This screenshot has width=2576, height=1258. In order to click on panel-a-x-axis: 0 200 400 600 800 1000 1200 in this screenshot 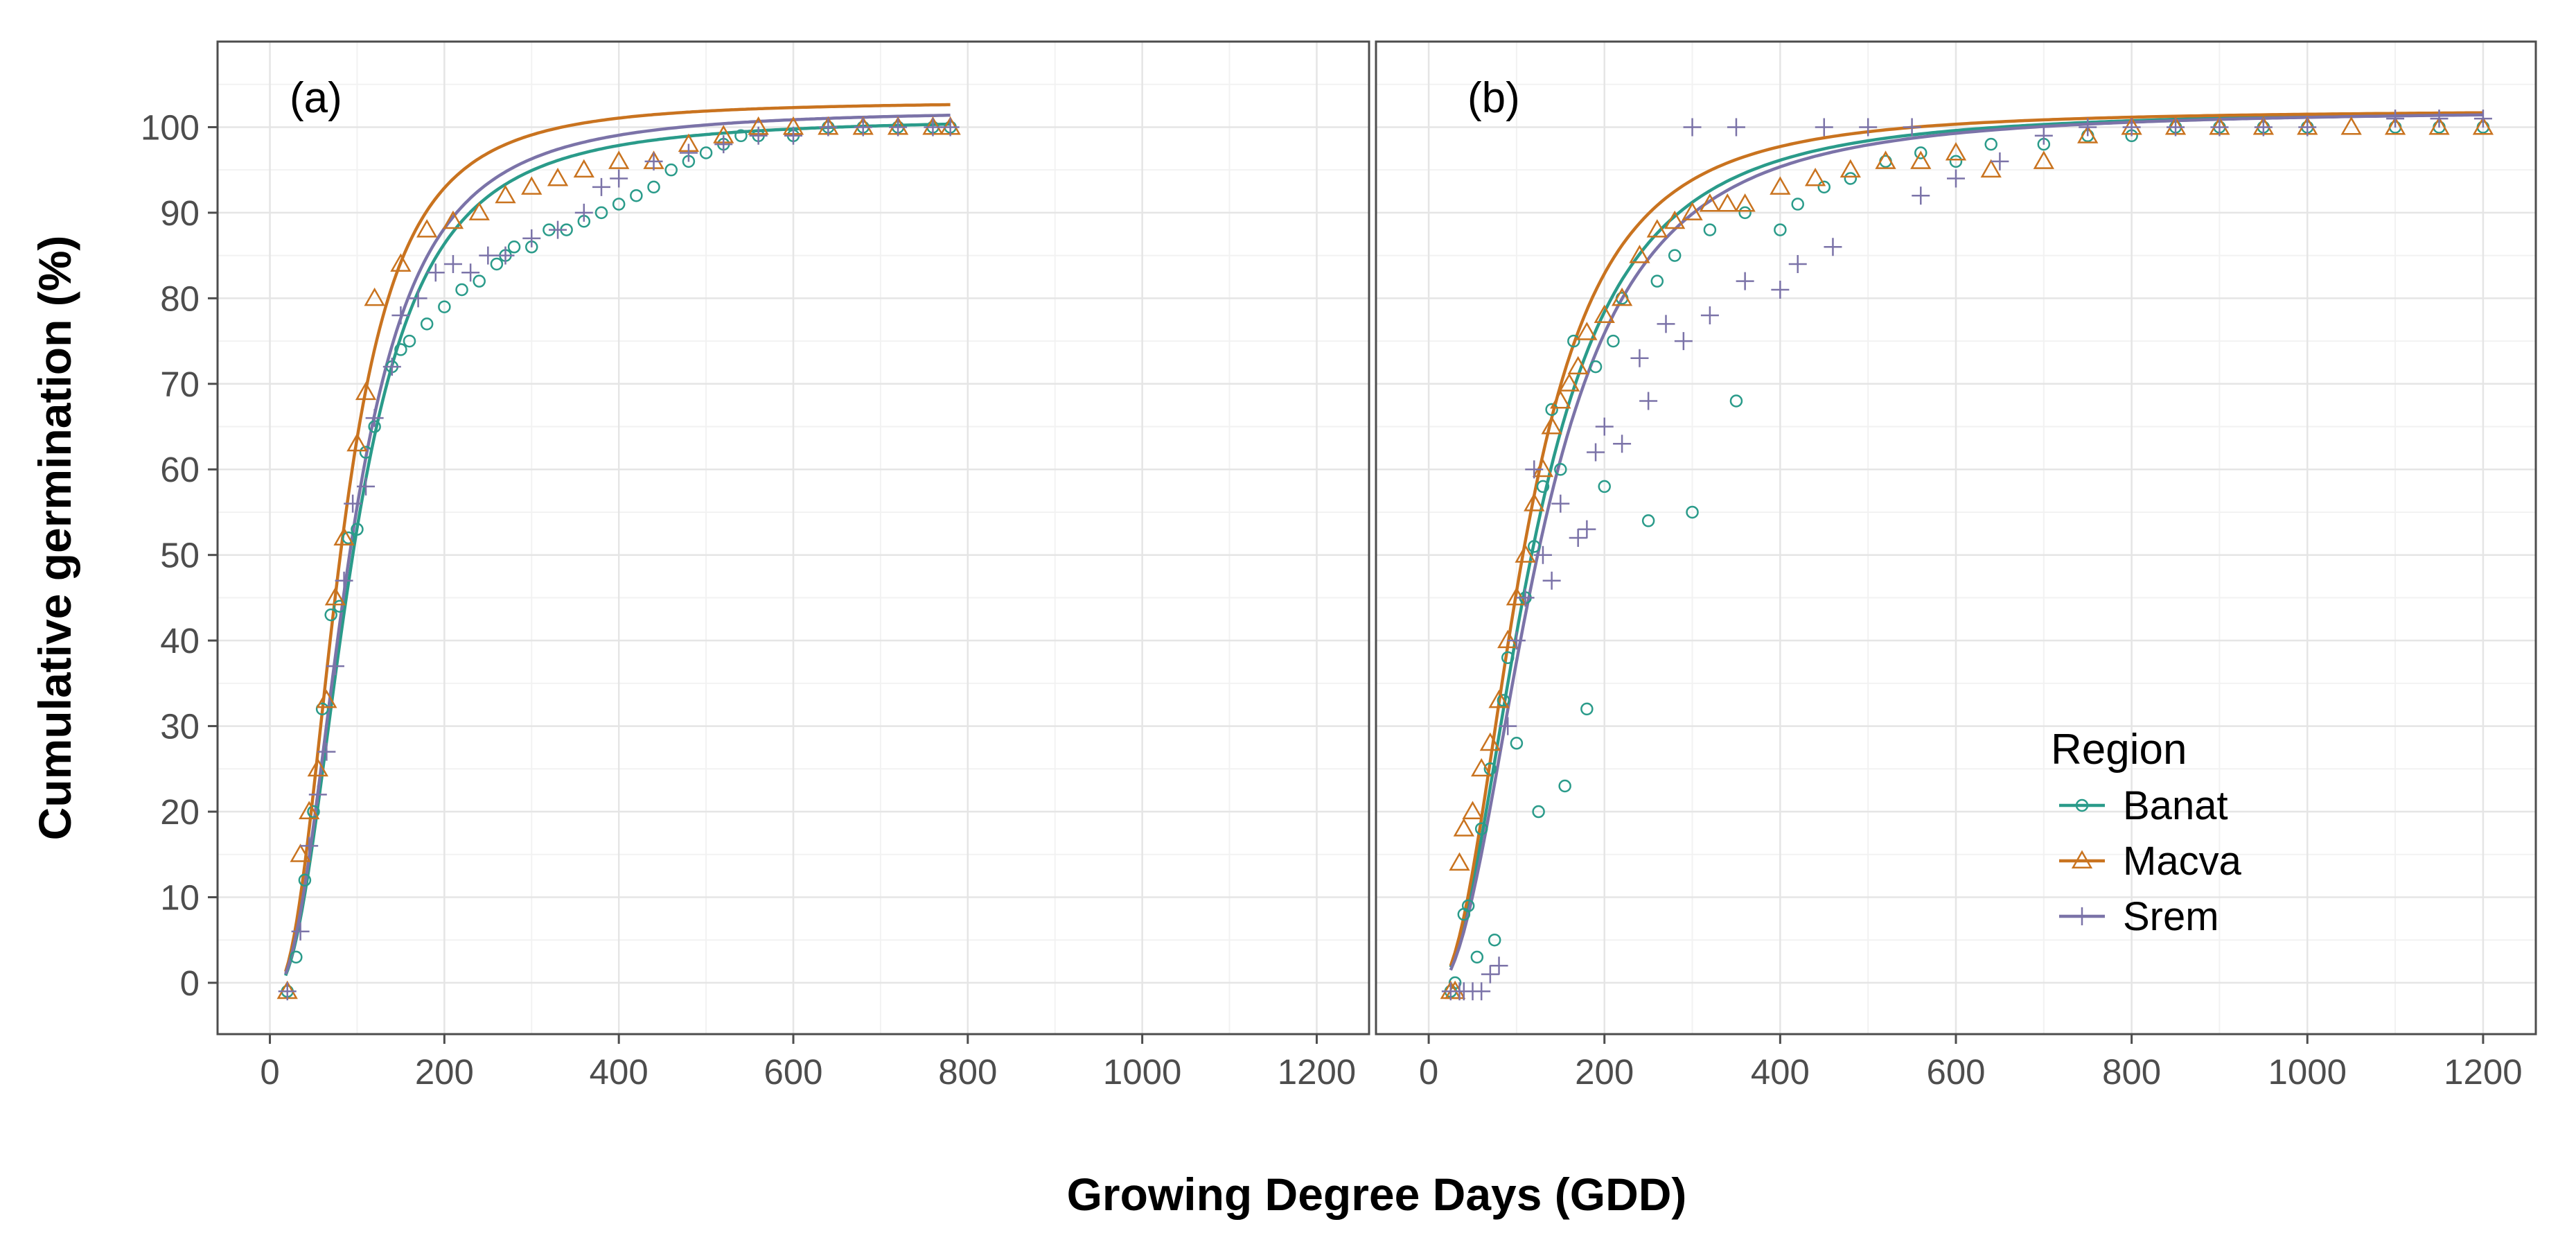, I will do `click(808, 1063)`.